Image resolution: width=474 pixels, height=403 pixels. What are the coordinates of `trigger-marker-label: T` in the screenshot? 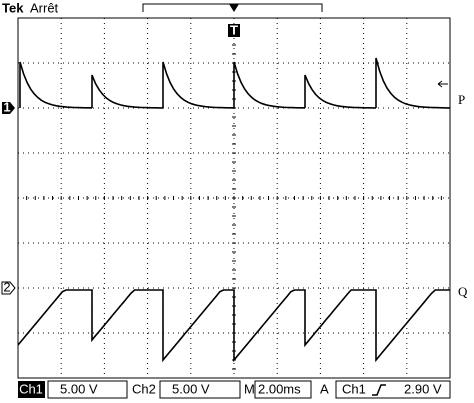 It's located at (234, 29).